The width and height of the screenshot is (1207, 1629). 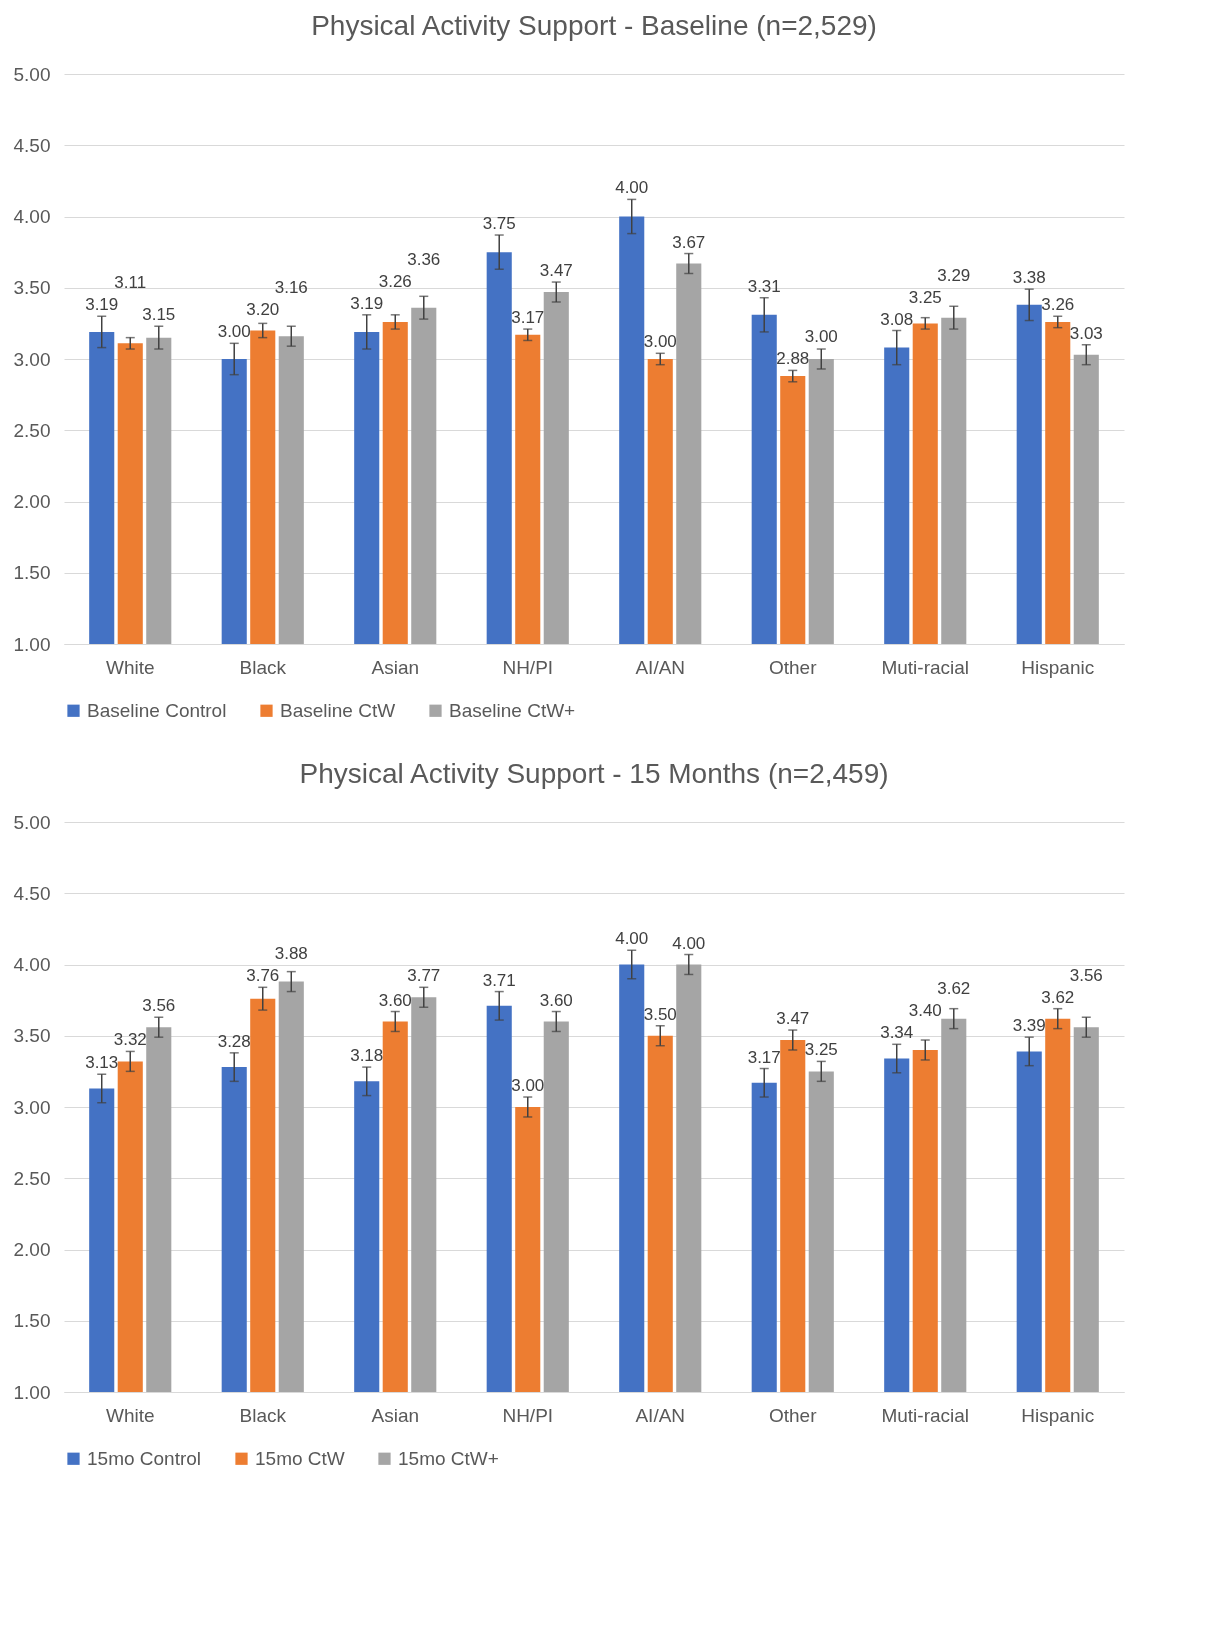 I want to click on data-label: 3.75, so click(x=499, y=224).